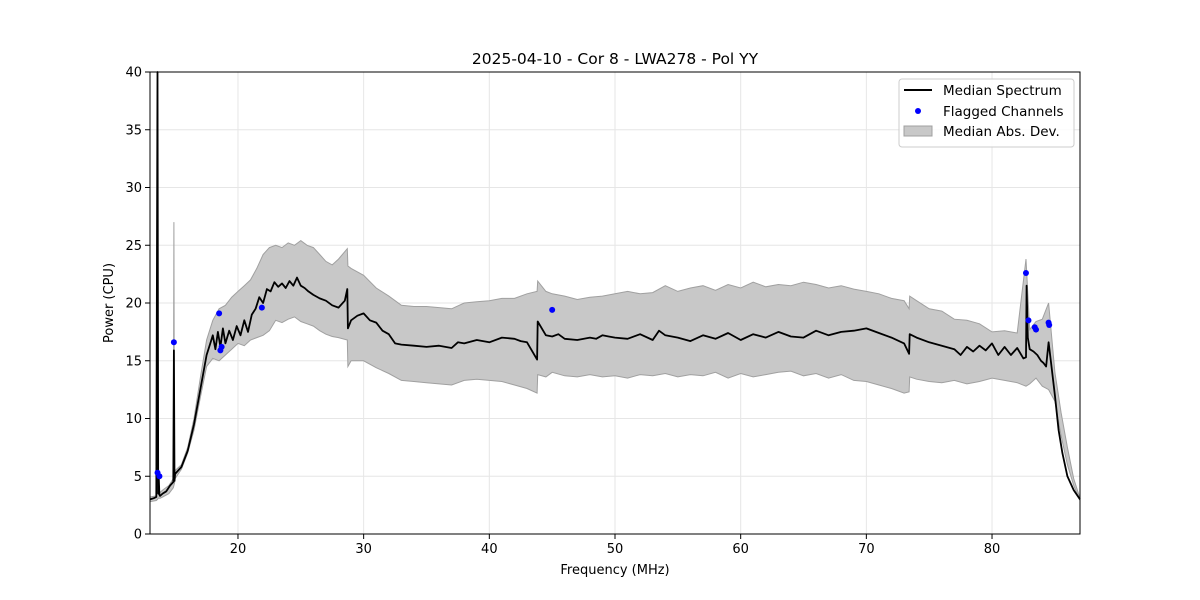 This screenshot has width=1200, height=600. I want to click on y-tick-label: 30, so click(133, 188).